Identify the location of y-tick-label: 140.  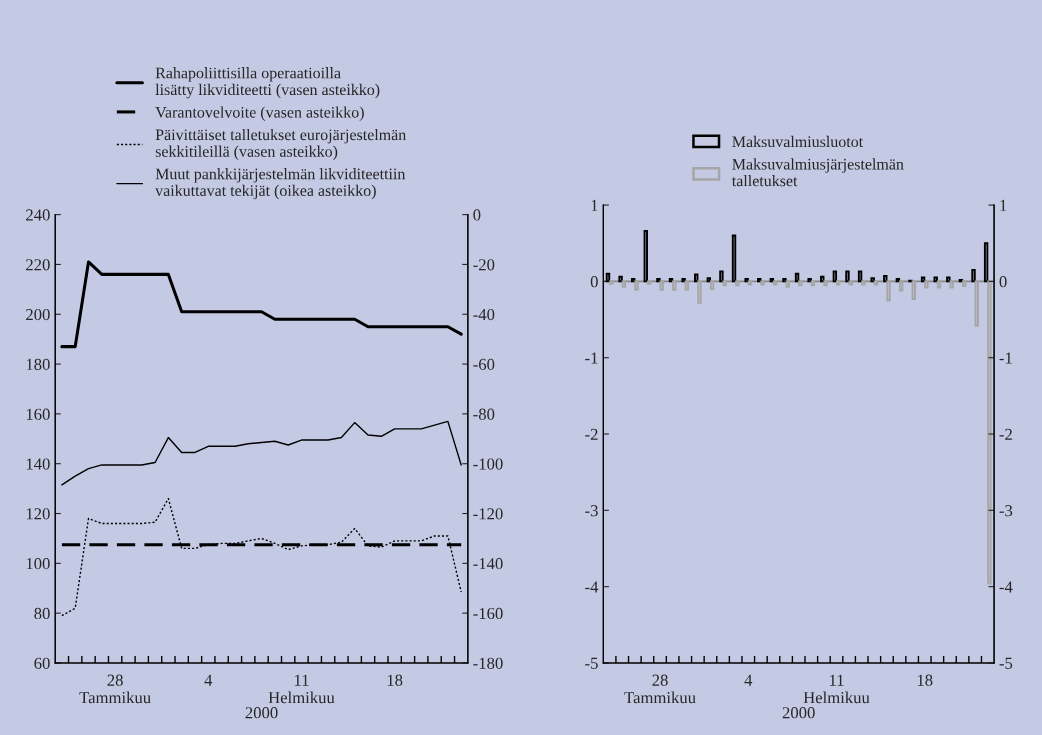
(38, 464).